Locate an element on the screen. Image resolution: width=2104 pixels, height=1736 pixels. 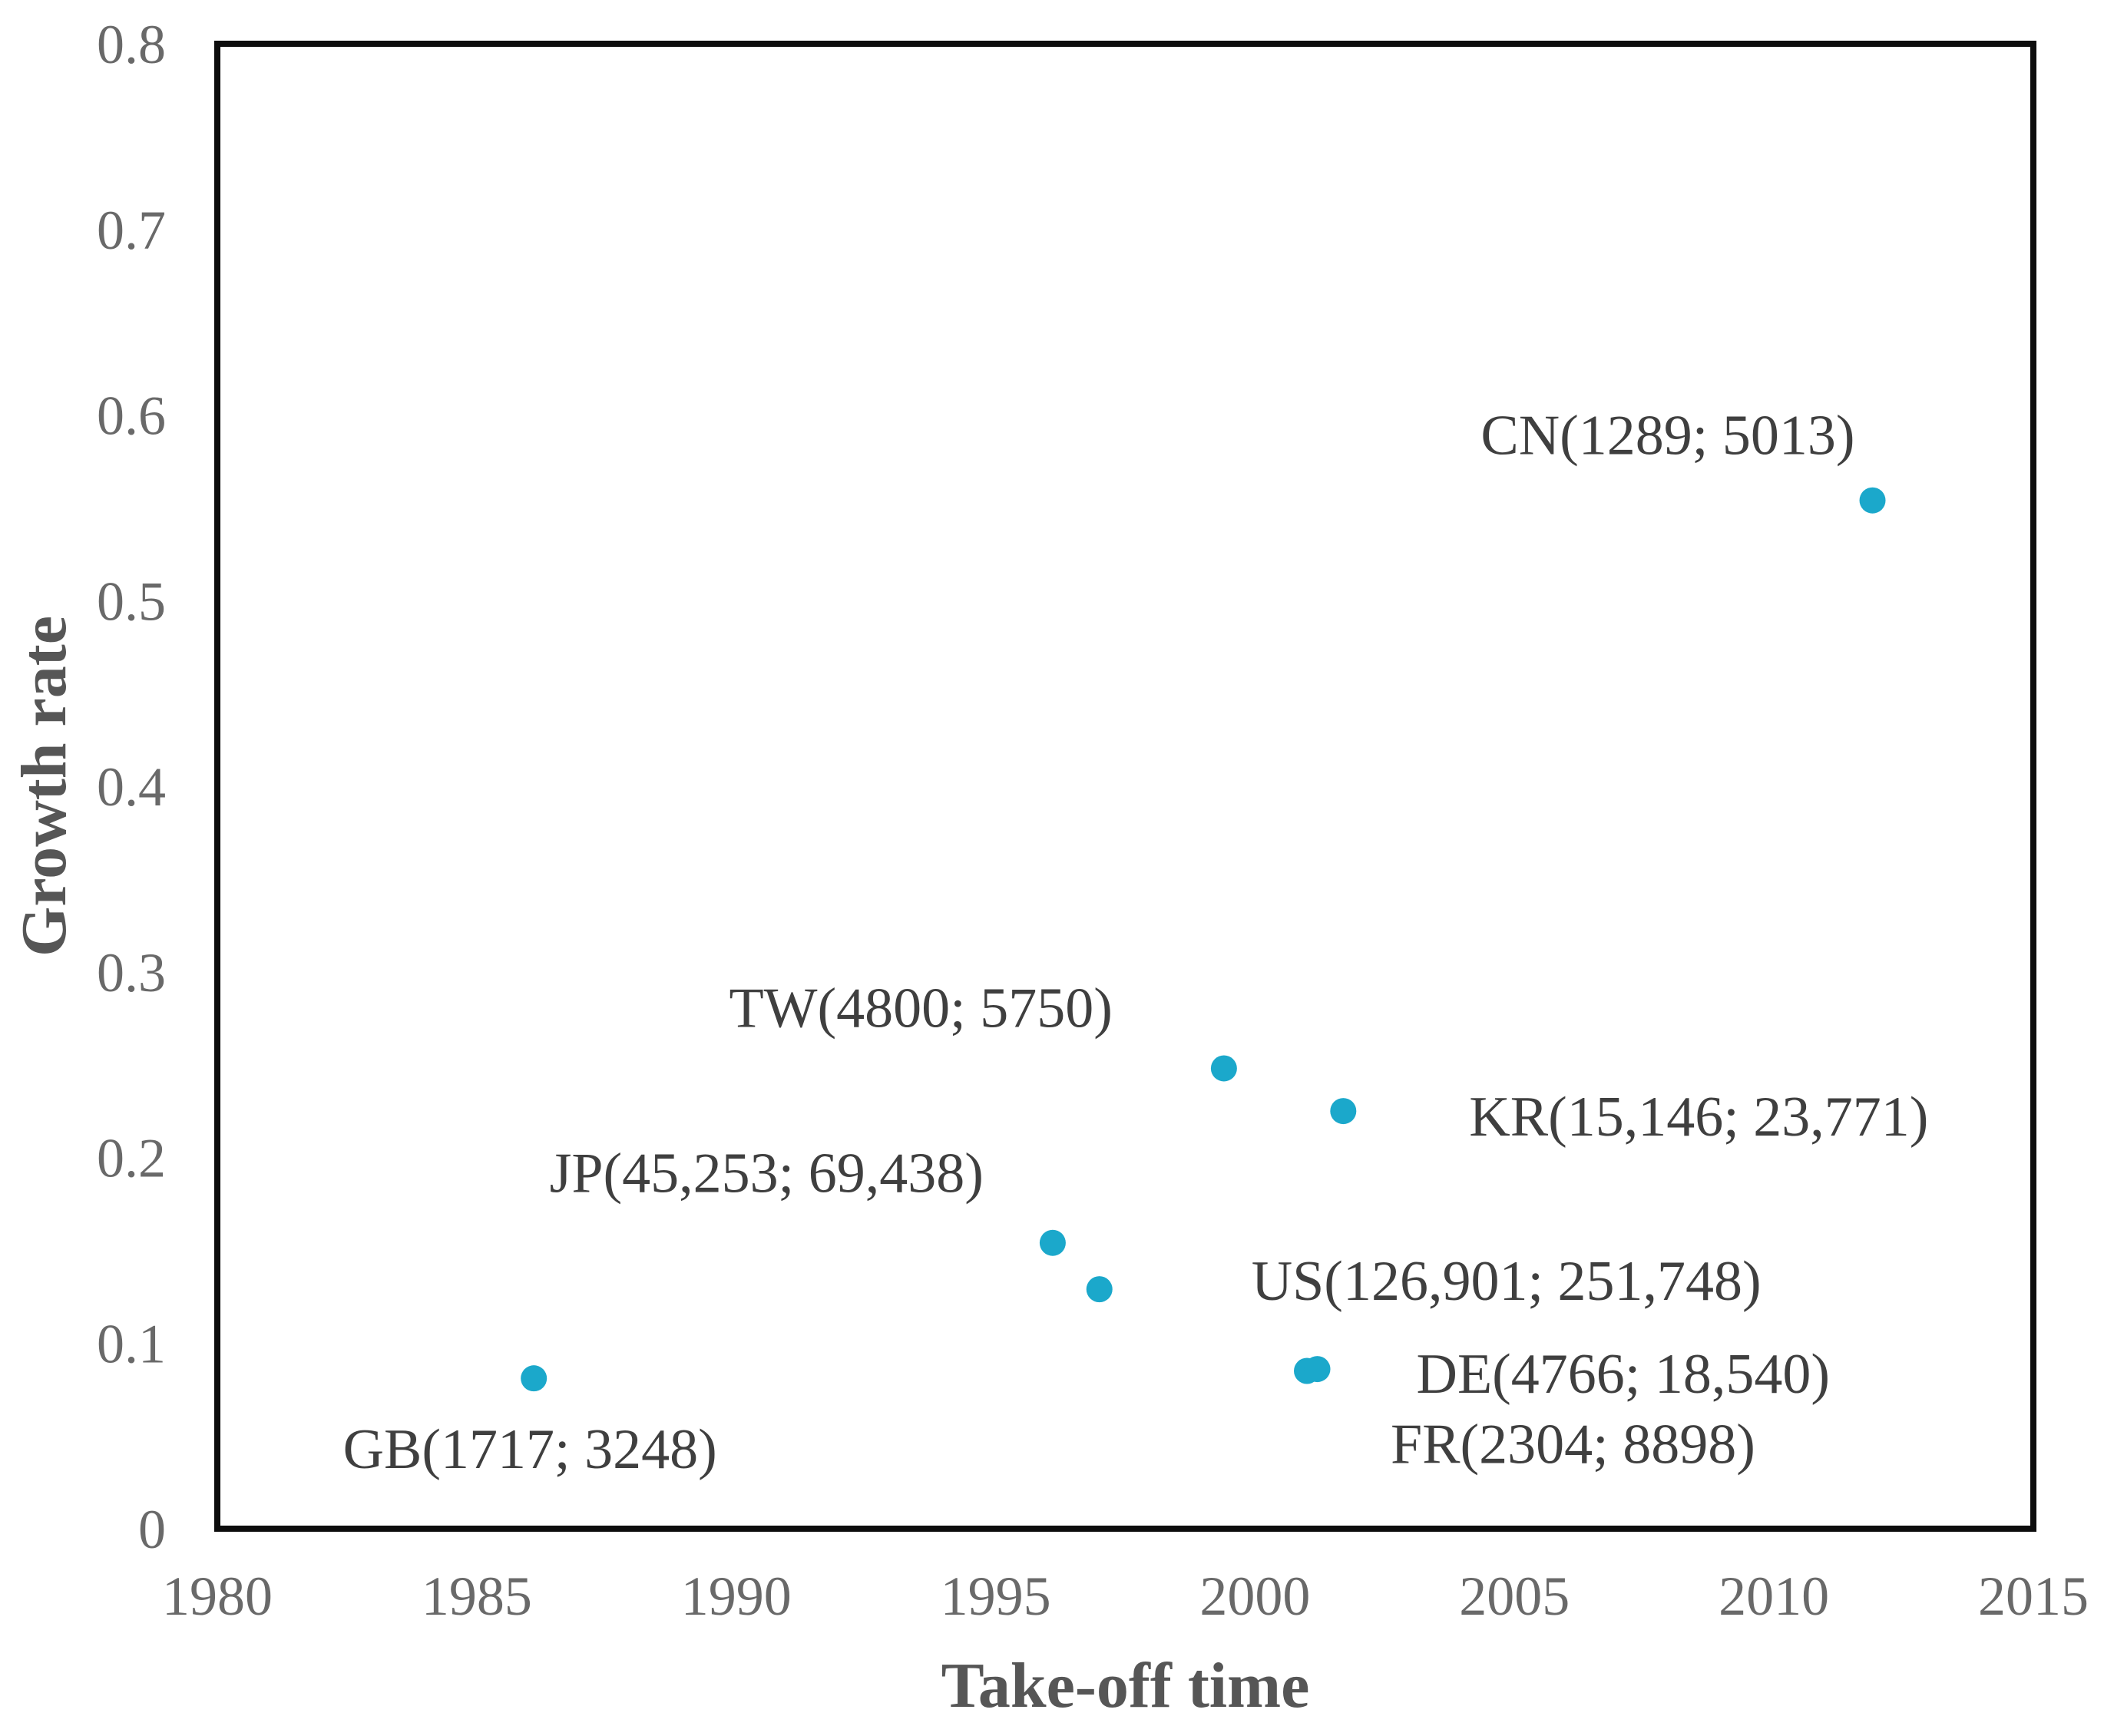
data-point-US is located at coordinates (1099, 1289).